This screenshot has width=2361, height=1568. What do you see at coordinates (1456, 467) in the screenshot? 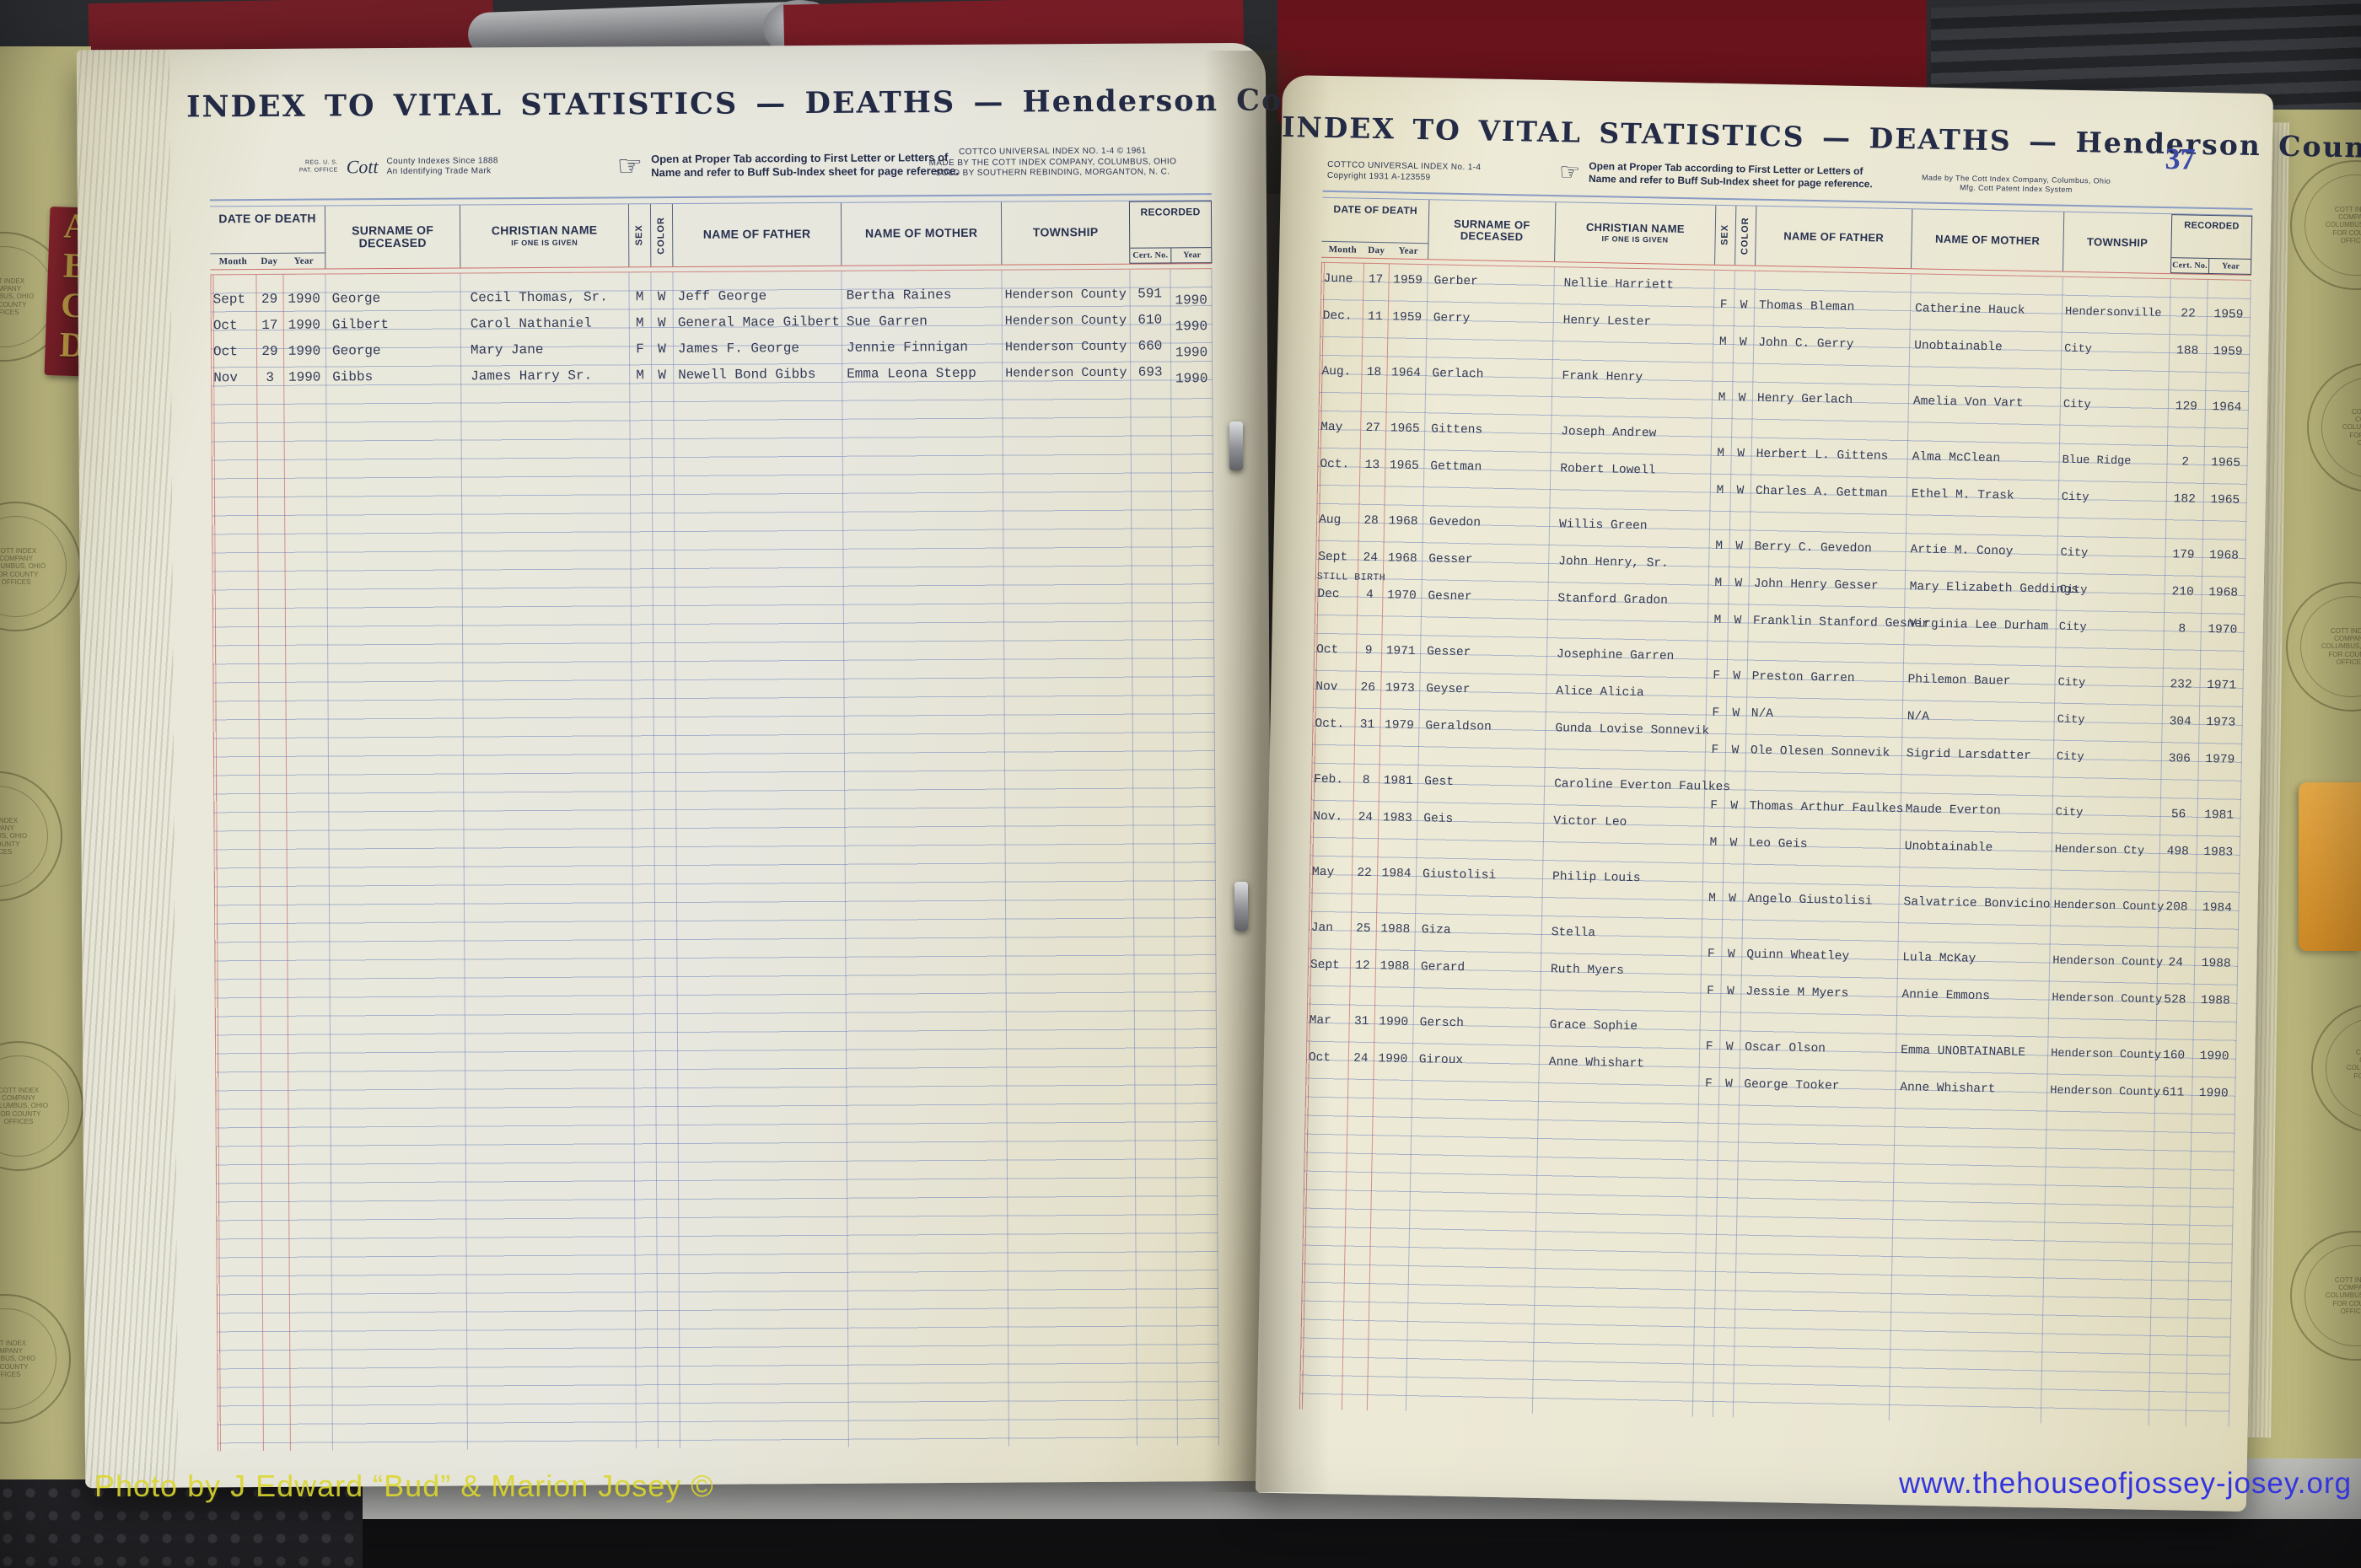
I see `cell-surname: Gettman` at bounding box center [1456, 467].